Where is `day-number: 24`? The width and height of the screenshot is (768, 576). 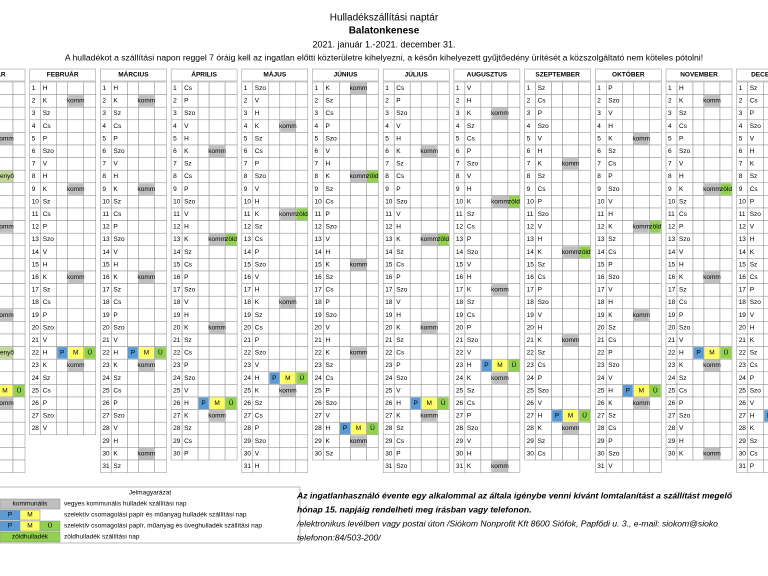 day-number: 24 is located at coordinates (531, 378).